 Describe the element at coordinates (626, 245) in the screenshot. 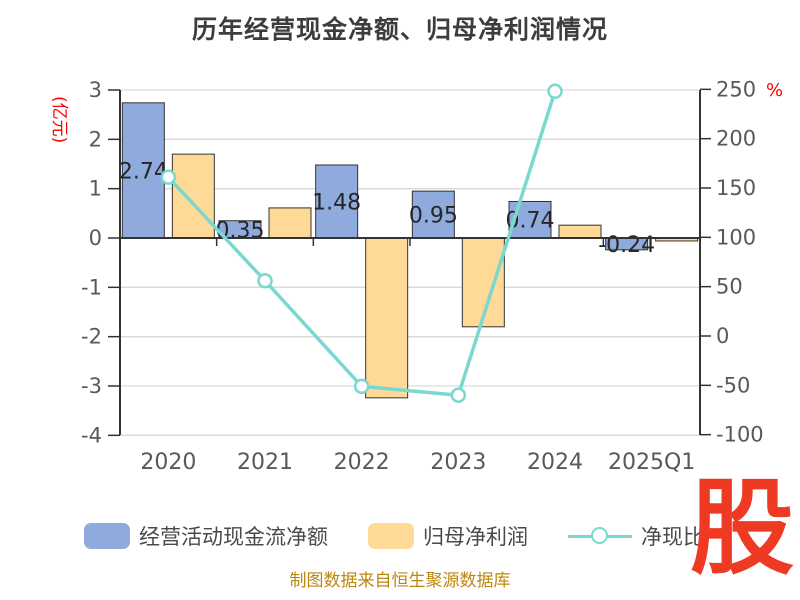

I see `bar-value-label: -0.24` at that location.